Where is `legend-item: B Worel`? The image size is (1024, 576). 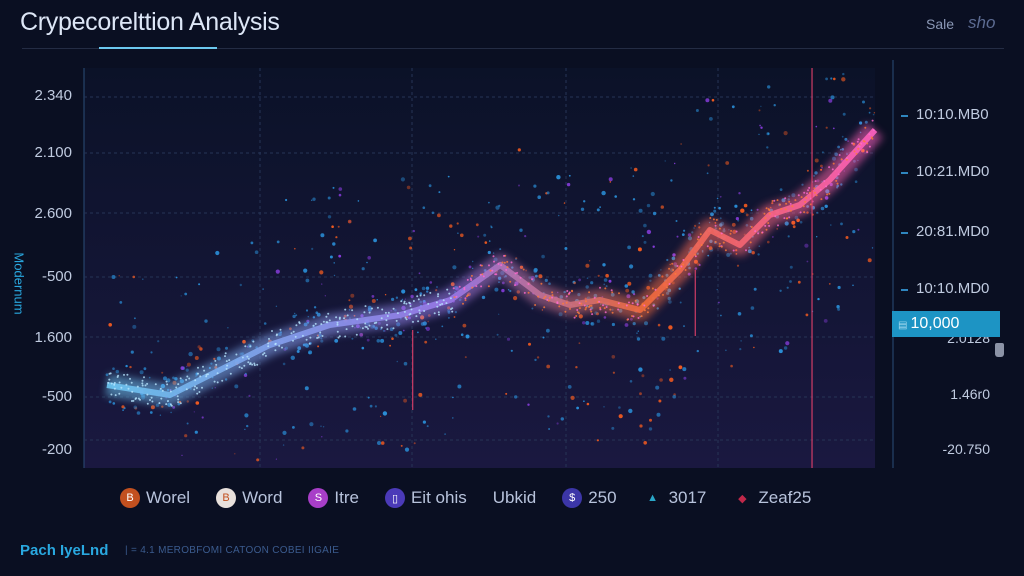
legend-item: B Worel is located at coordinates (155, 498).